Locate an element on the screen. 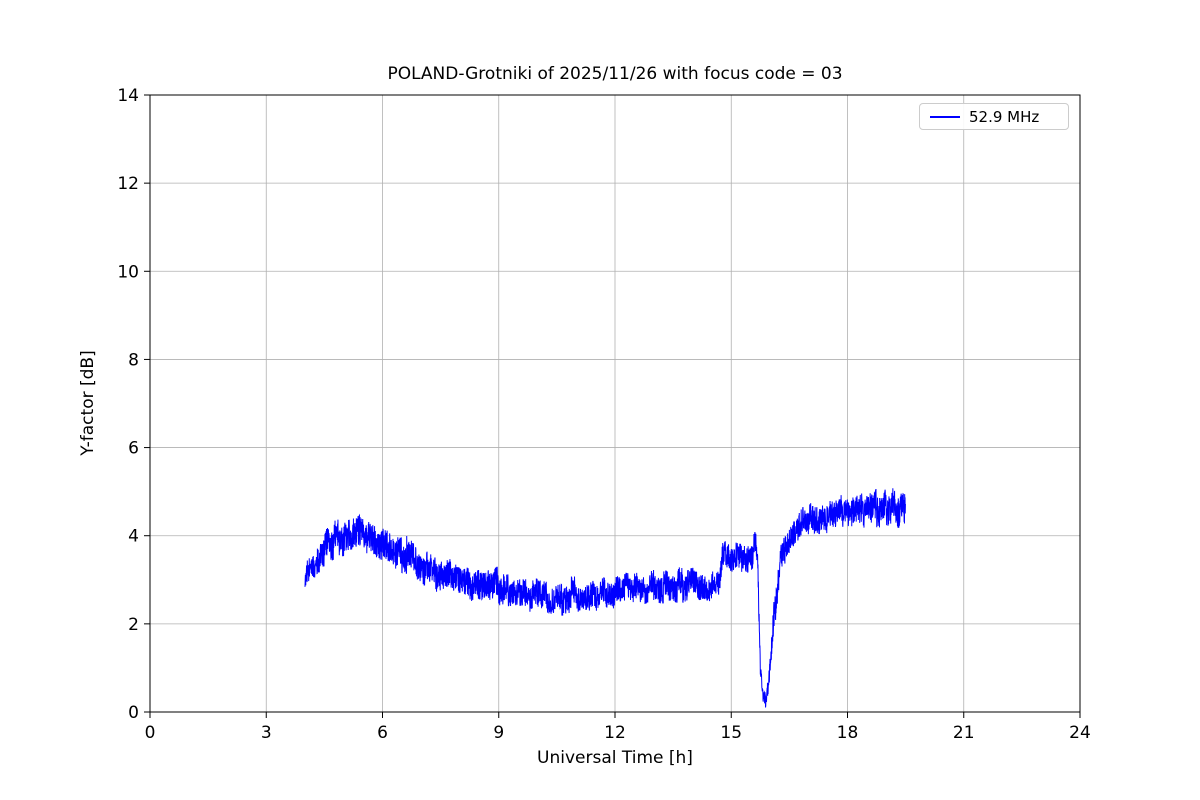  x-tick-label: 24 is located at coordinates (1080, 733).